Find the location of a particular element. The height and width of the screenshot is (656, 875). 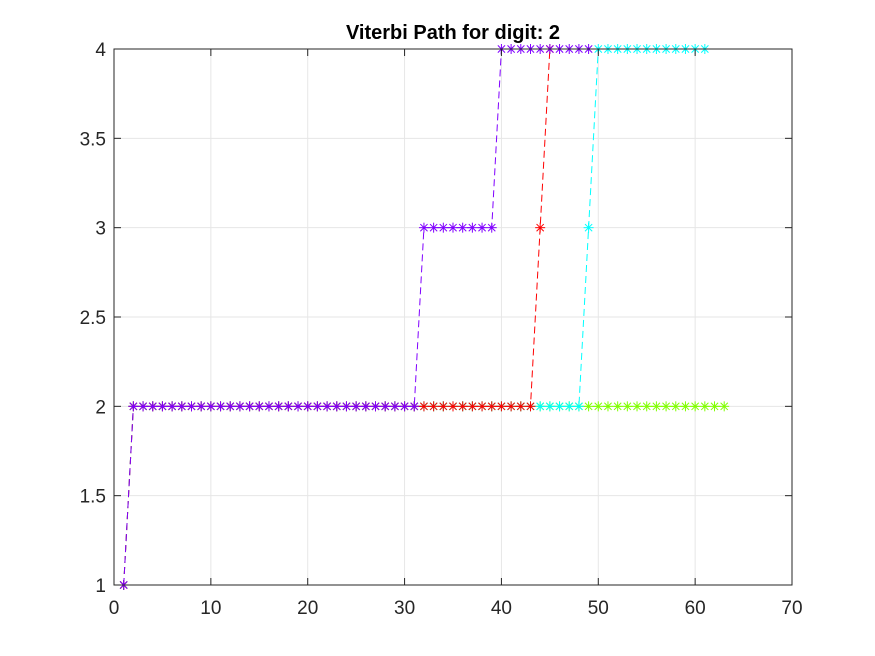

y-tick-label: 2 is located at coordinates (100, 407).